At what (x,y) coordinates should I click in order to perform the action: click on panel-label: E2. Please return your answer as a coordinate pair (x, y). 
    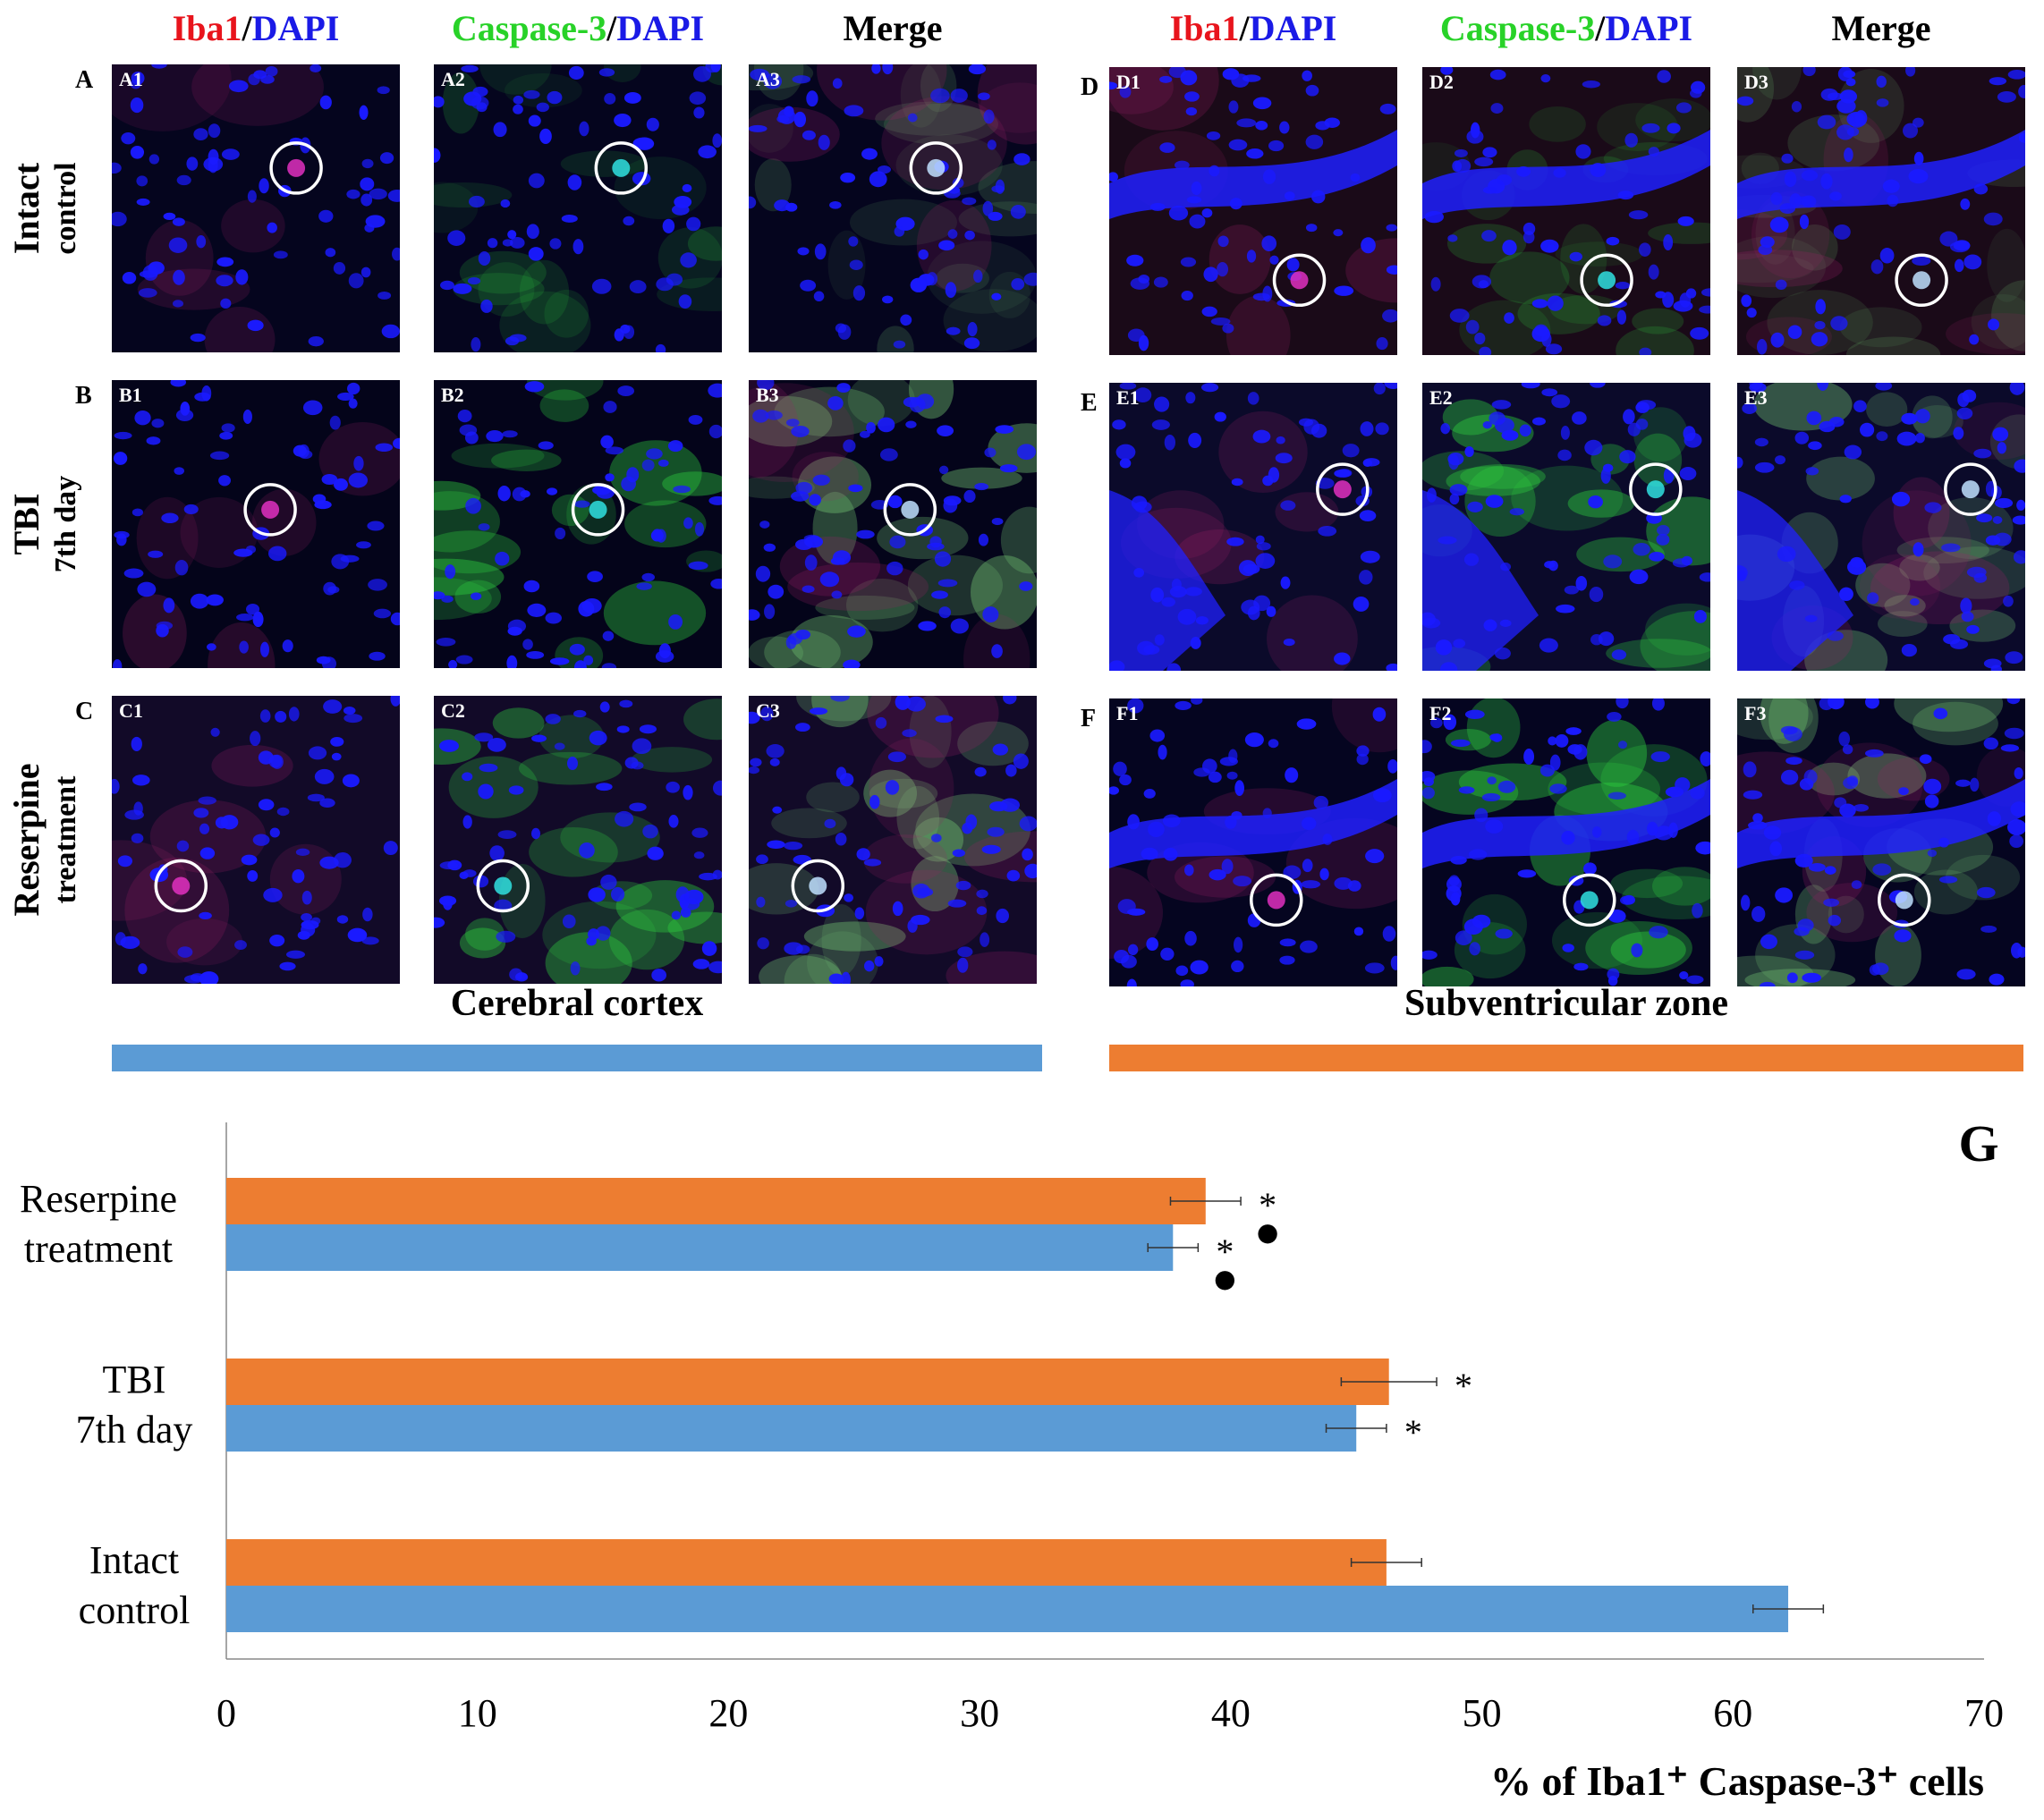
    Looking at the image, I should click on (1441, 397).